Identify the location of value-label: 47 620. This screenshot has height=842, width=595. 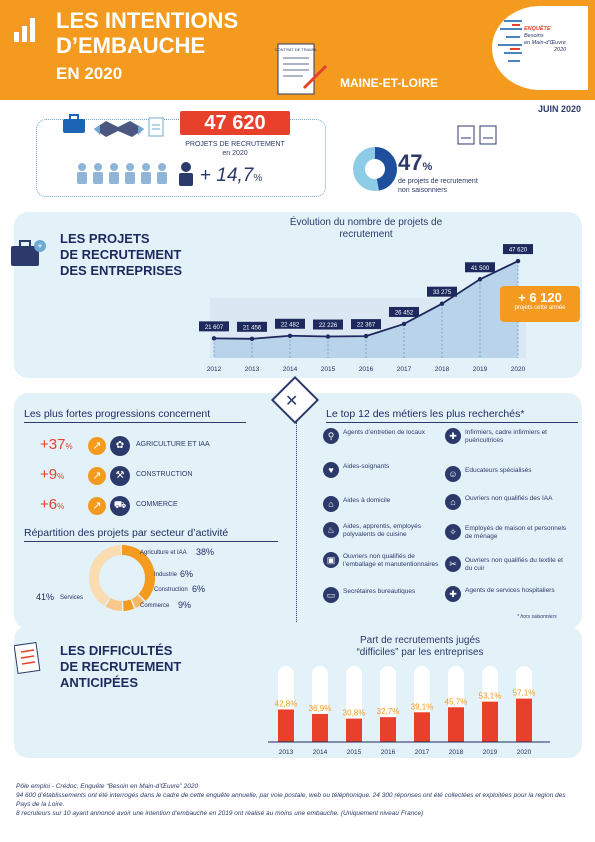
(518, 251).